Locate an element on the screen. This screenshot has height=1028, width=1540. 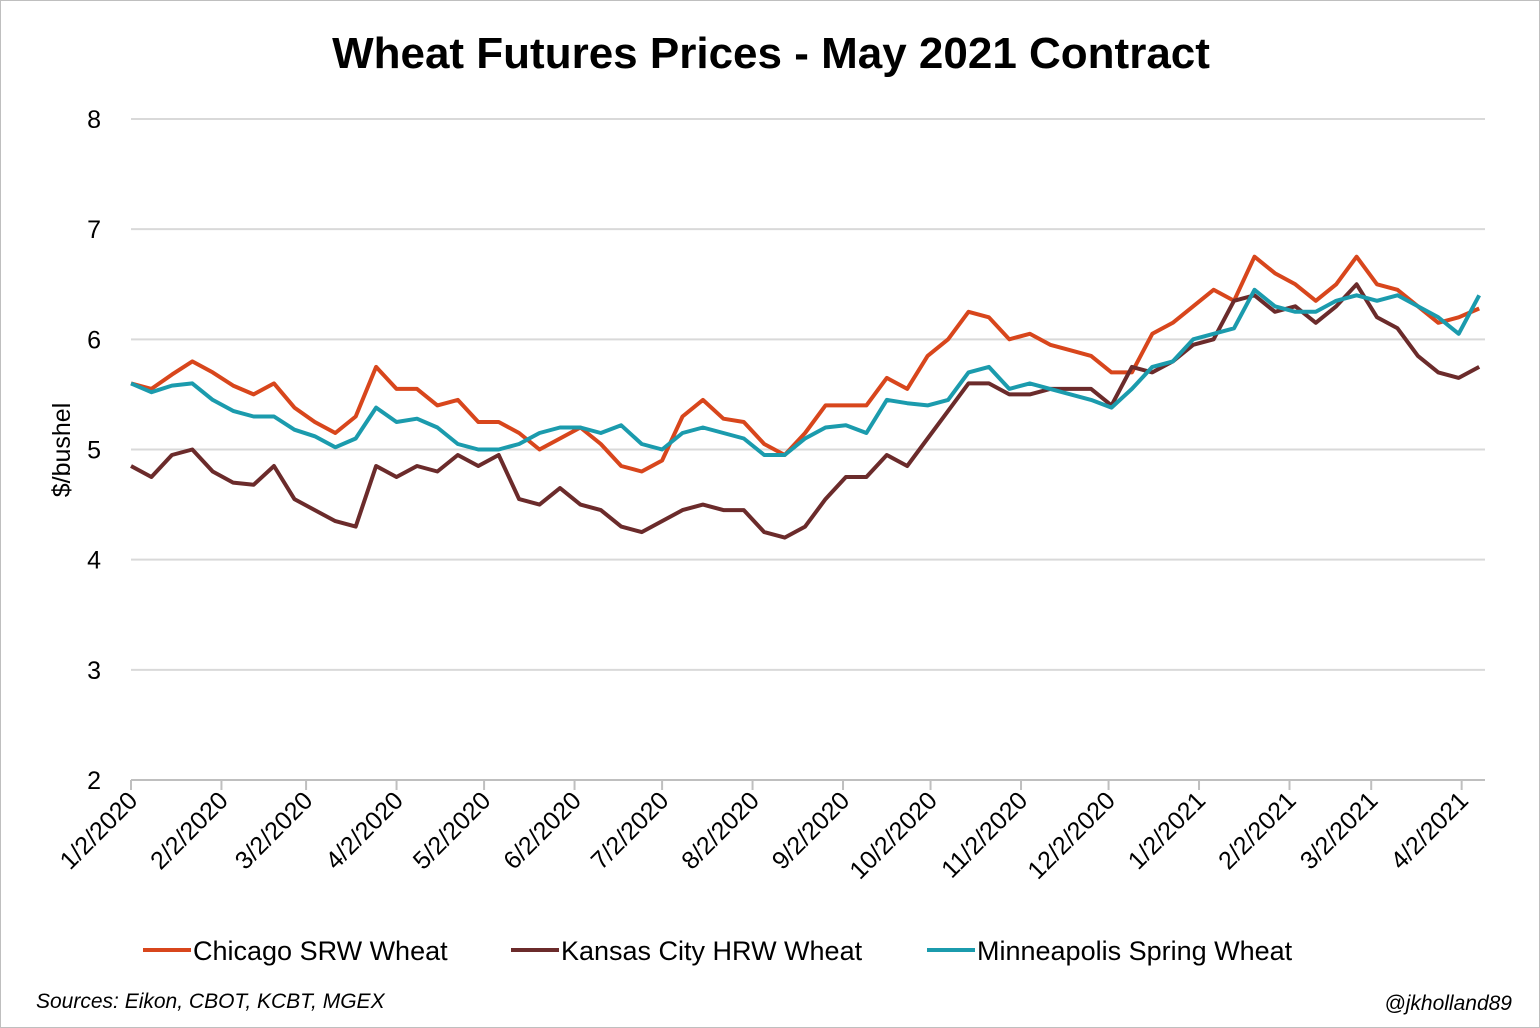
x-tick-label: 8/2/2020 is located at coordinates (720, 830).